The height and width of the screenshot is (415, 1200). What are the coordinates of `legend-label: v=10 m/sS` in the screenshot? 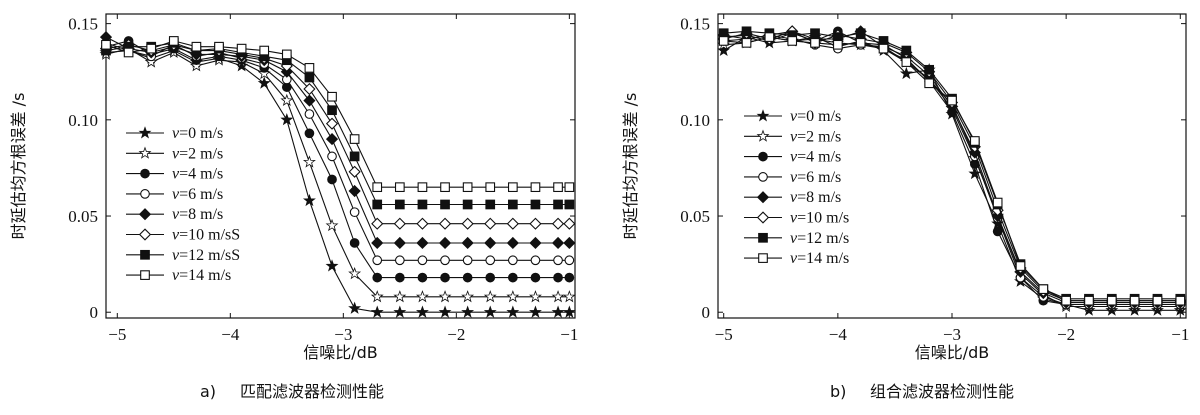 It's located at (206, 235).